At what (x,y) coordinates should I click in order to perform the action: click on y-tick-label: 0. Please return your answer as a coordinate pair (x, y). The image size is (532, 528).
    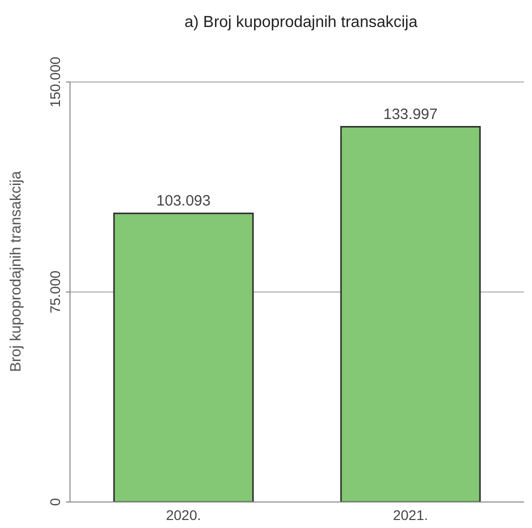
    Looking at the image, I should click on (55, 502).